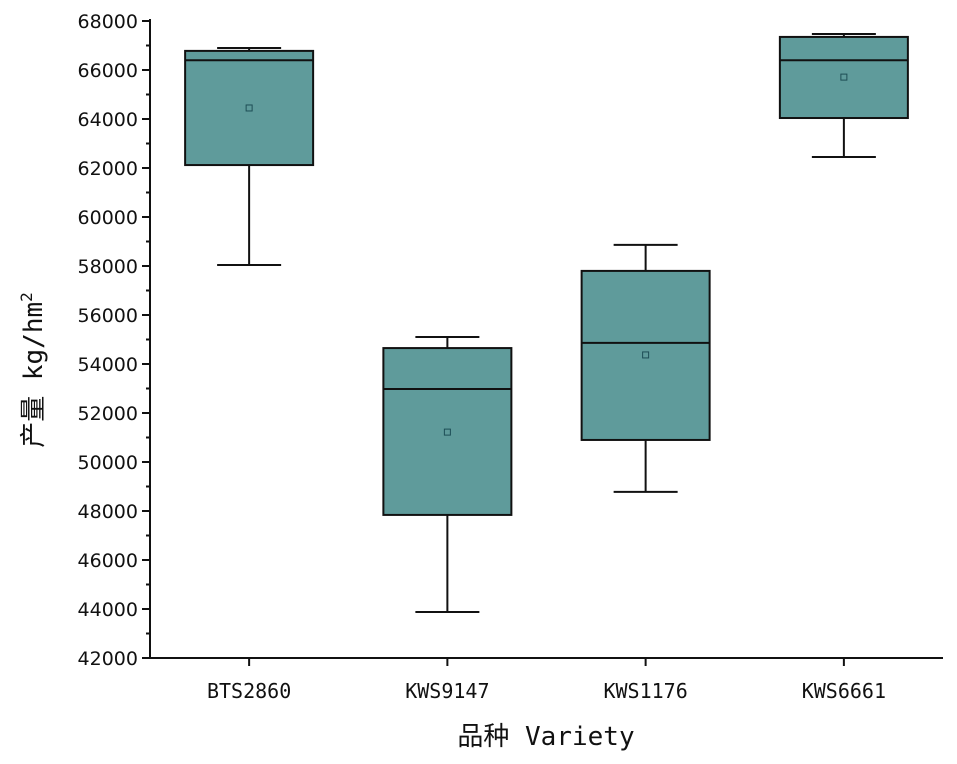 The width and height of the screenshot is (957, 764). I want to click on x-tick-label: KWS1176, so click(645, 691).